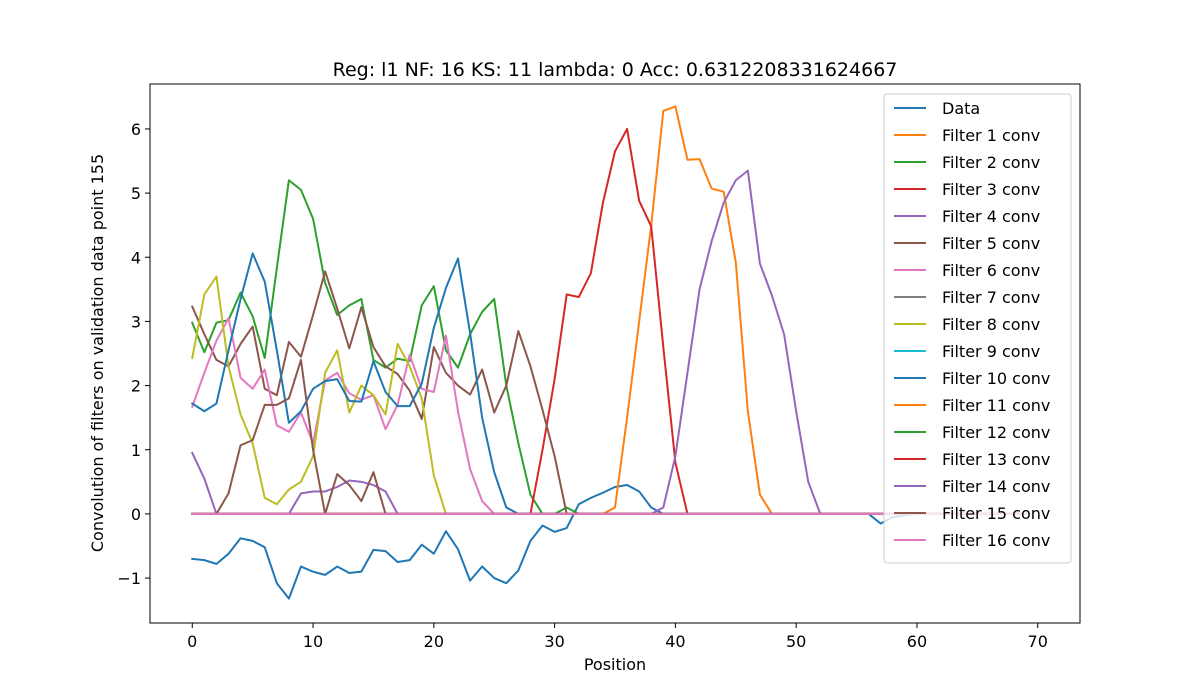 The height and width of the screenshot is (700, 1200). What do you see at coordinates (991, 162) in the screenshot?
I see `legend-entry: Filter 2 conv` at bounding box center [991, 162].